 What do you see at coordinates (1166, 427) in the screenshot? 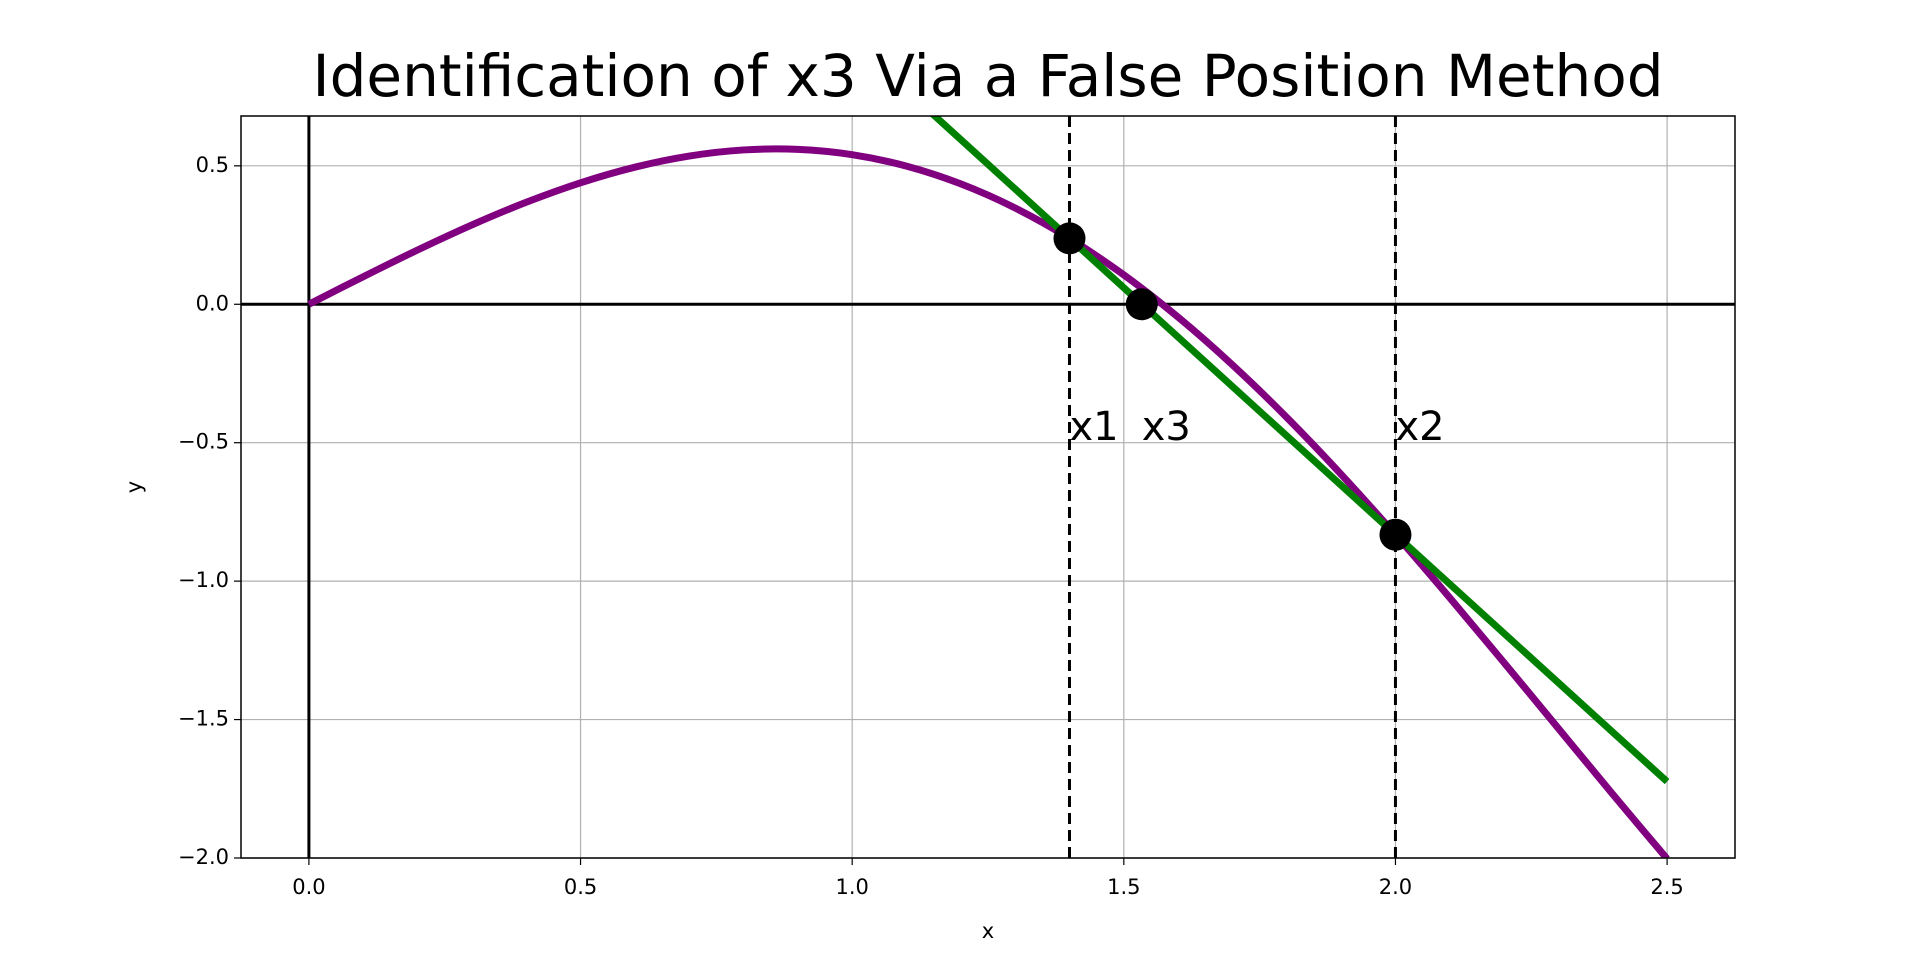
I see `annotation: x3` at bounding box center [1166, 427].